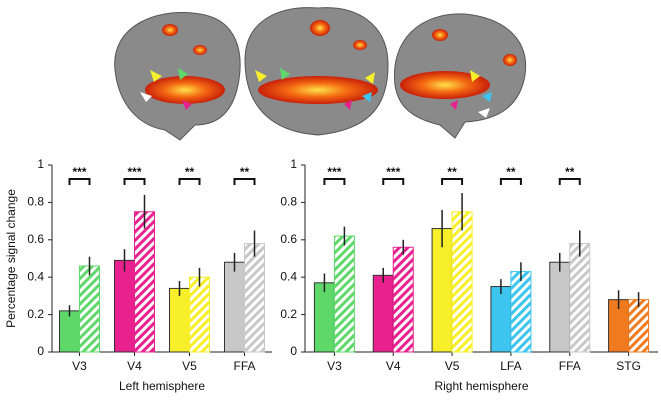  I want to click on x-tick-label: LFA, so click(510, 366).